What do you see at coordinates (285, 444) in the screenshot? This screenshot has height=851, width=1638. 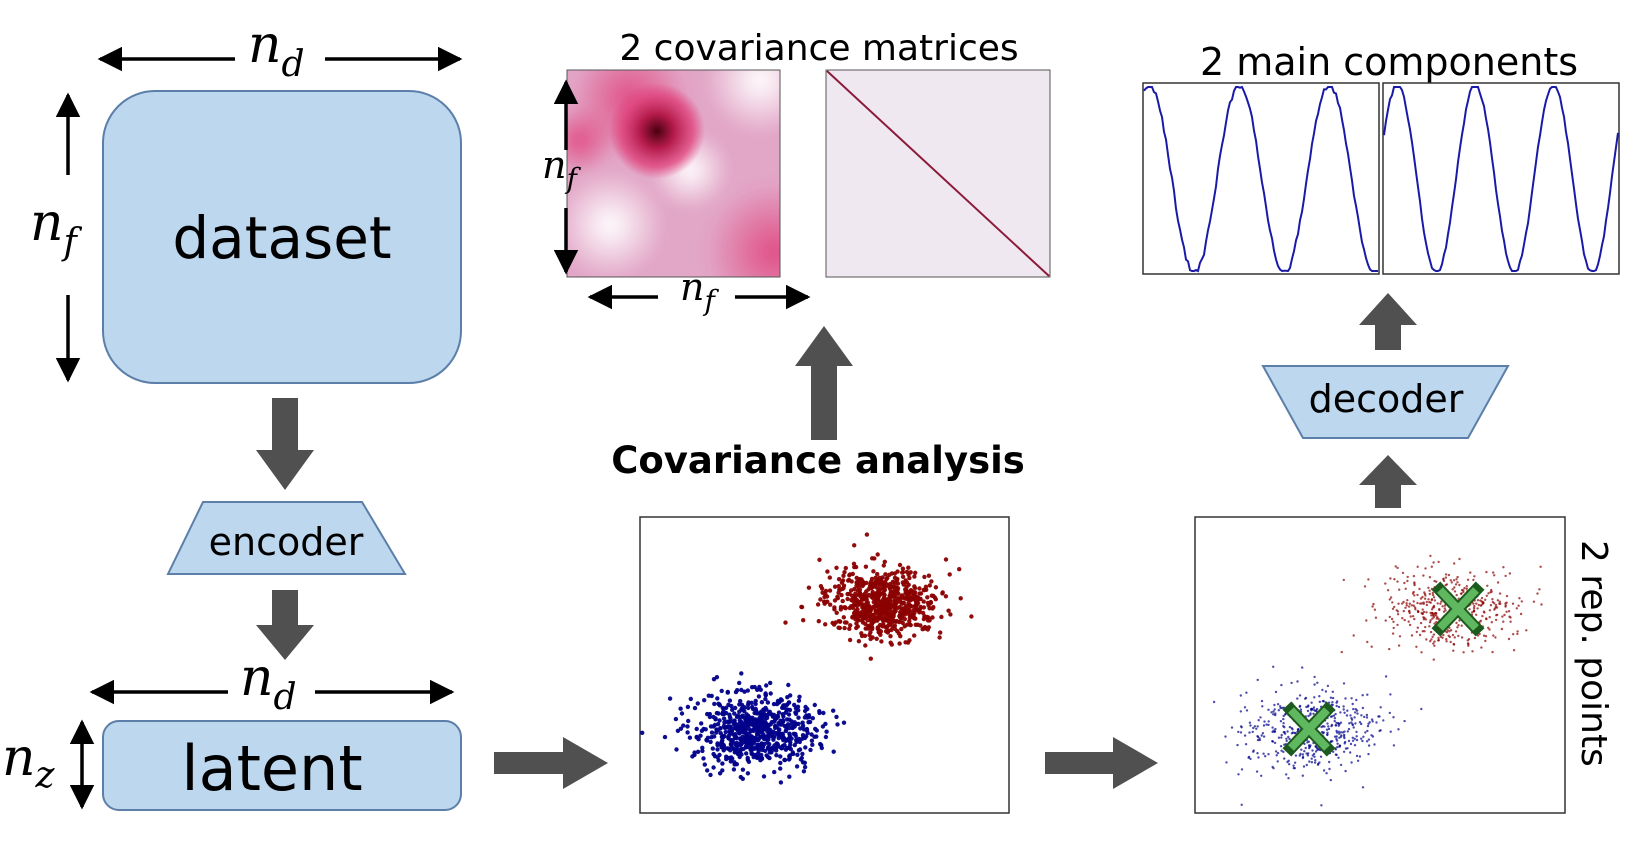 I see `down-arrow-to-encoder` at bounding box center [285, 444].